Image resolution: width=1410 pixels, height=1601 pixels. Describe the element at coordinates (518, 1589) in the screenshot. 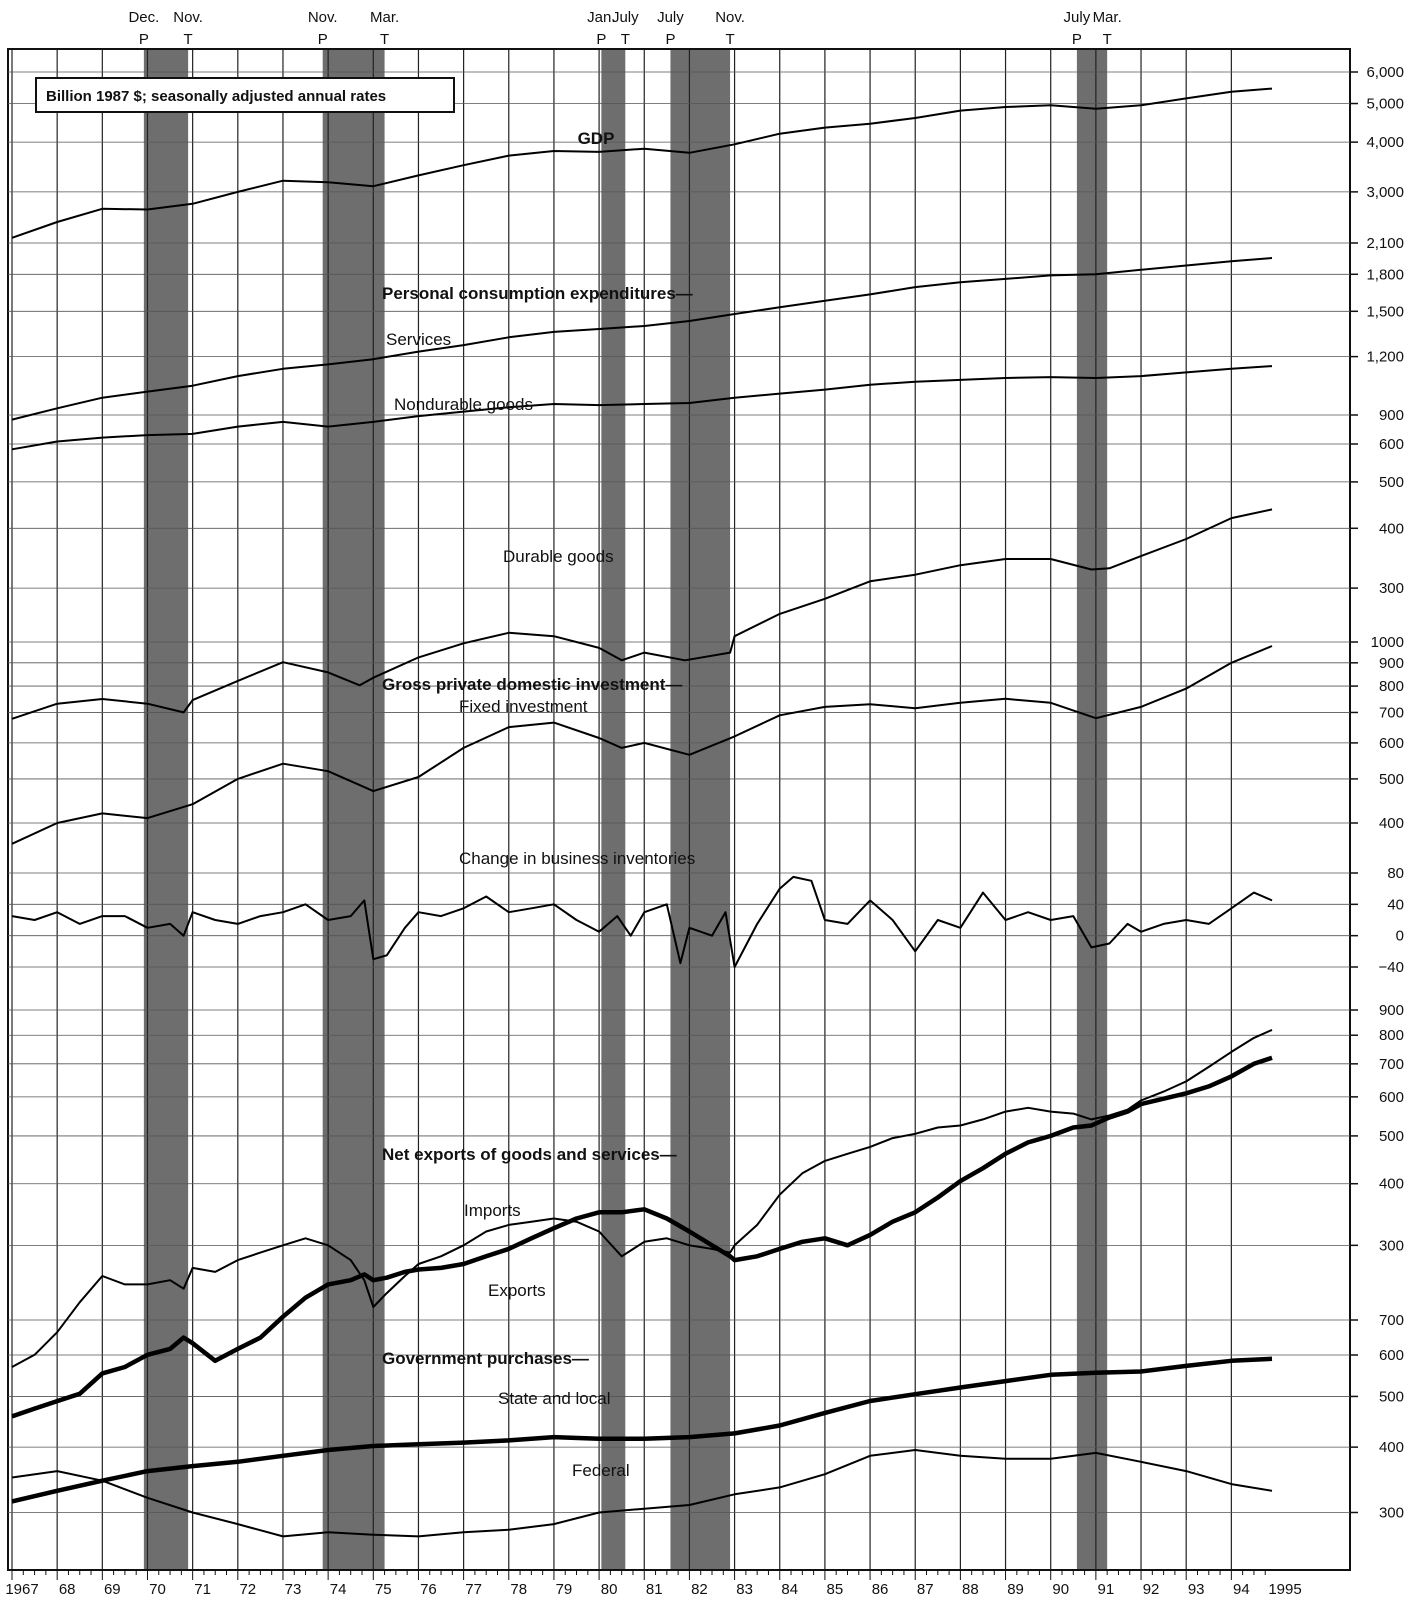

I see `x-tick-label: 78` at that location.